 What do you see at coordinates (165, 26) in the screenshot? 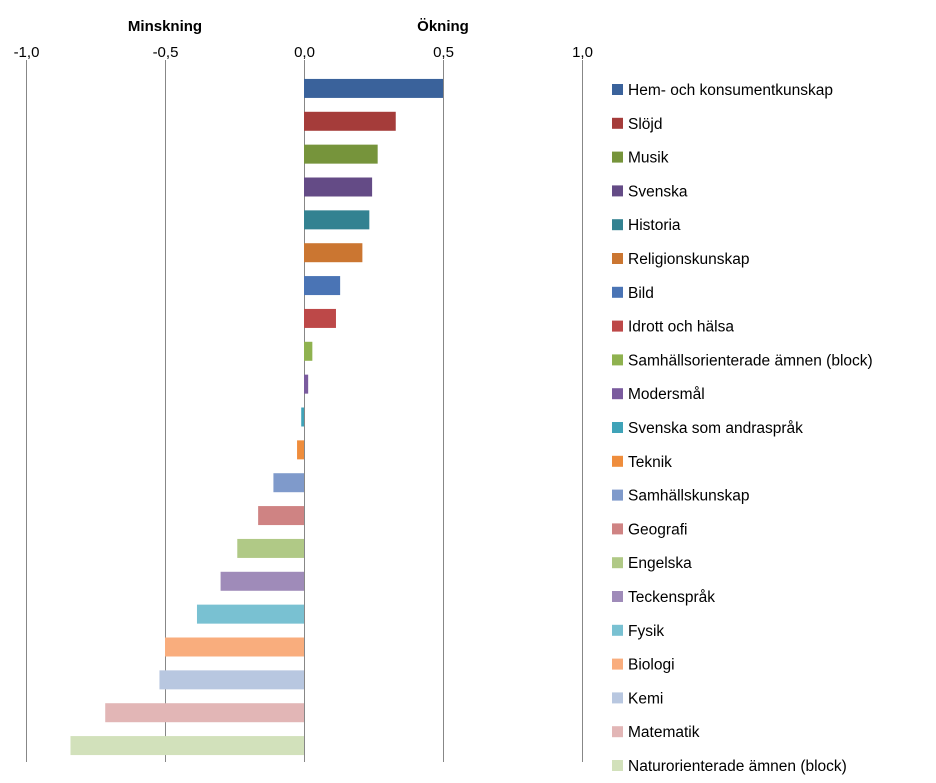
I see `decrease-label: Minskning` at bounding box center [165, 26].